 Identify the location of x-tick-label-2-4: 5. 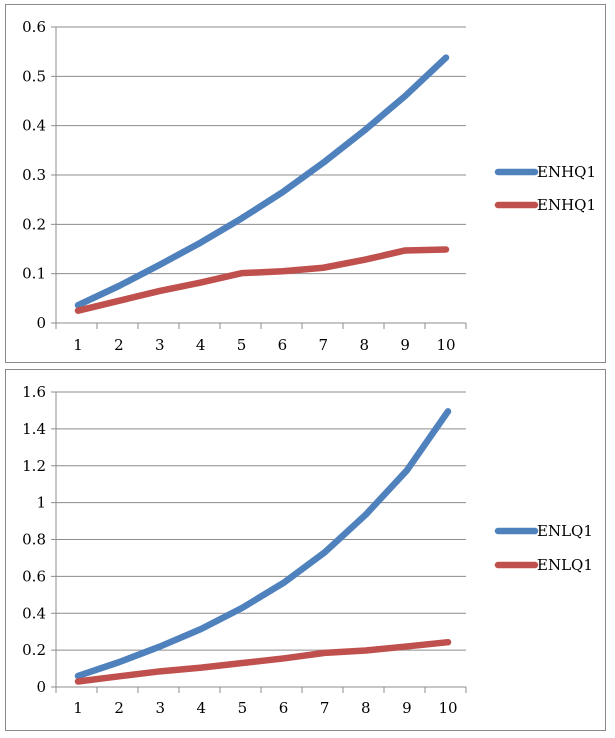
(243, 708).